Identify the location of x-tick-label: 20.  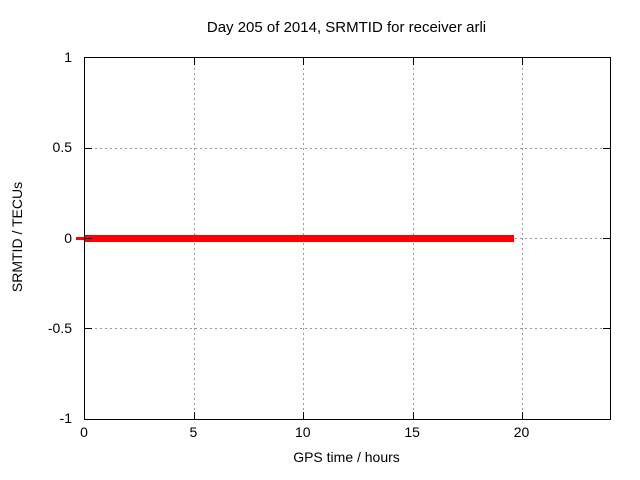
(521, 432).